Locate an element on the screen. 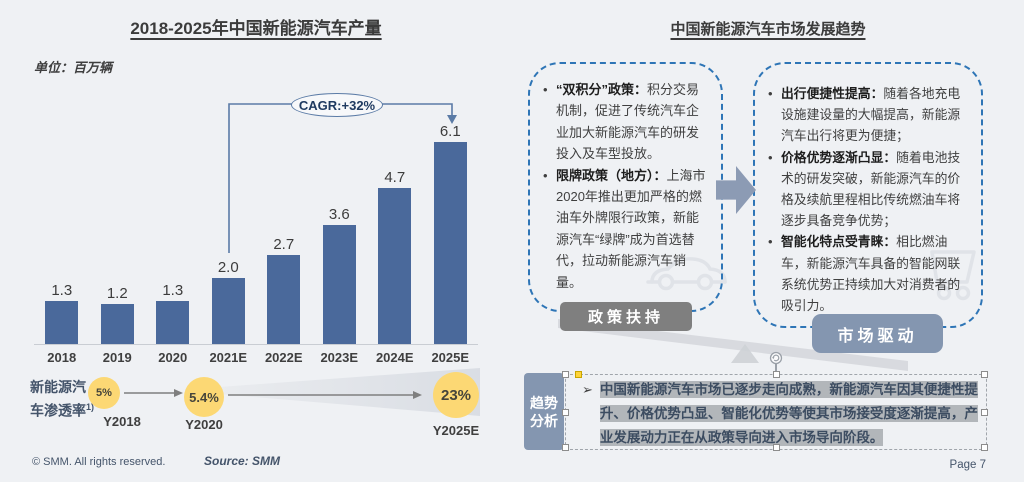 The width and height of the screenshot is (1024, 482). penetration-year-2018: Y2018 is located at coordinates (122, 421).